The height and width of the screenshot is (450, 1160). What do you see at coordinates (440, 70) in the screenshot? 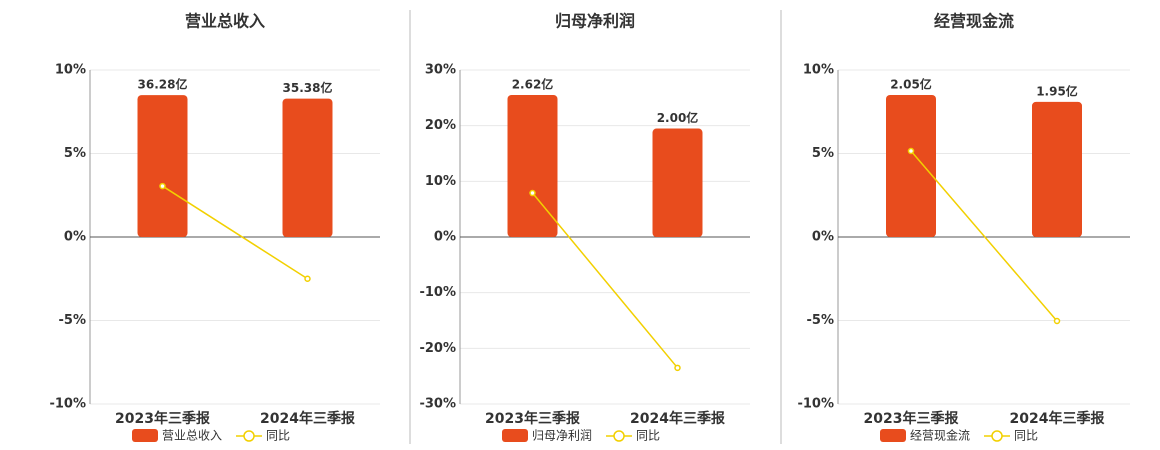
I see `y-tick-label: 30%` at bounding box center [440, 70].